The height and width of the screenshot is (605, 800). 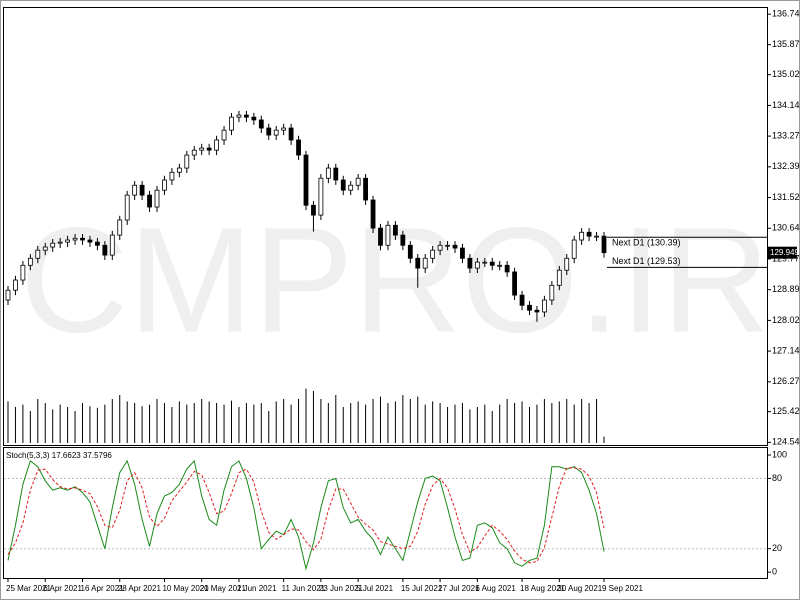 What do you see at coordinates (59, 455) in the screenshot?
I see `stoch-title: Stoch(5,3,3) 17.6623 37.5796` at bounding box center [59, 455].